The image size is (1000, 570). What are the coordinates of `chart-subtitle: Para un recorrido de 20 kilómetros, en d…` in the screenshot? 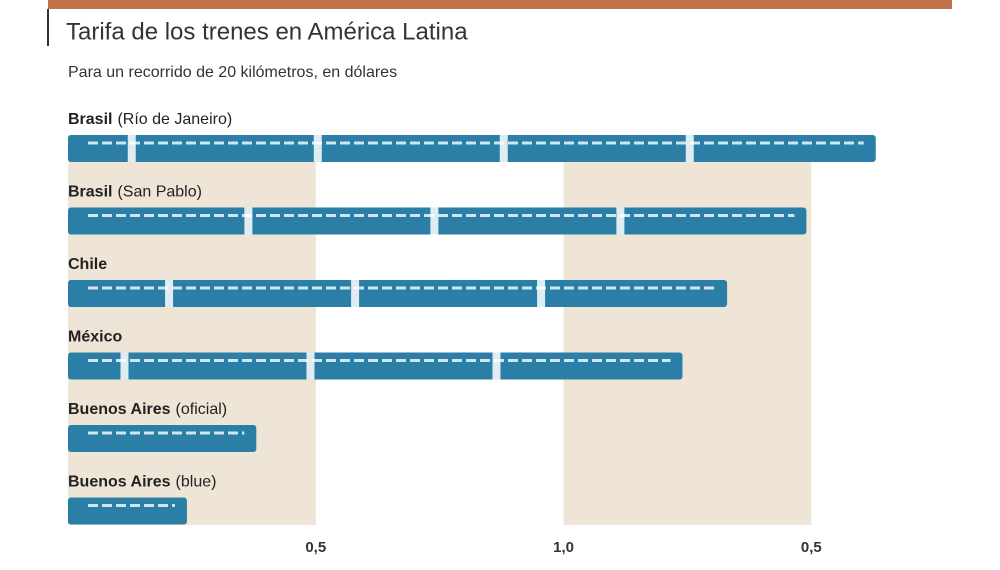 It's located at (232, 72).